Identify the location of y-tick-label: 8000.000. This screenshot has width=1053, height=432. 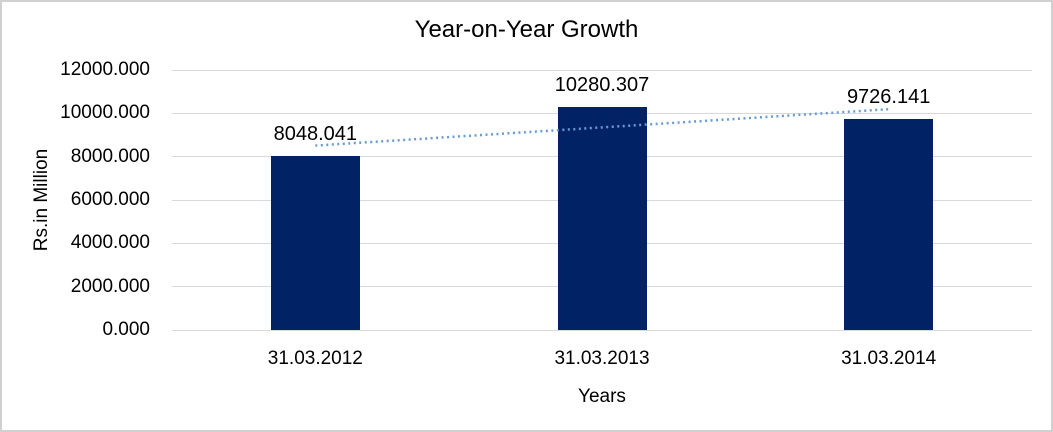
(110, 156).